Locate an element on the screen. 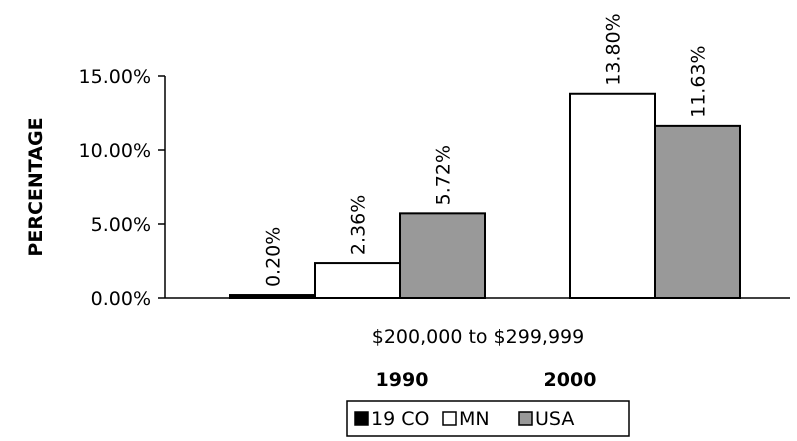  data-label-mn-1990: 2.36% is located at coordinates (359, 225).